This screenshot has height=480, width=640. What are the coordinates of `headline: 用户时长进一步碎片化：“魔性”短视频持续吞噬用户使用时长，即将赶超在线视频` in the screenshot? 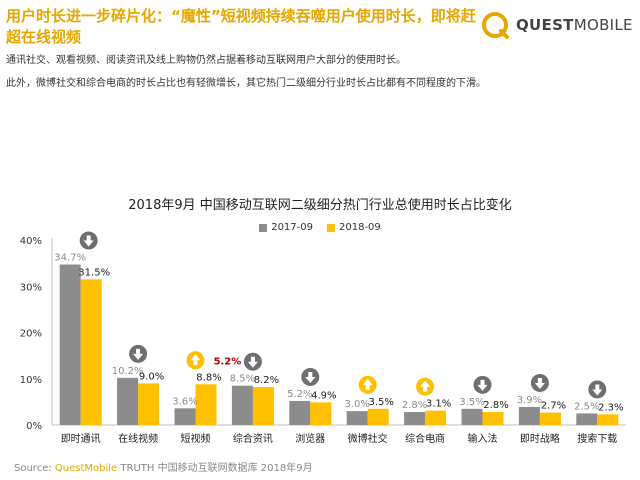 It's located at (241, 26).